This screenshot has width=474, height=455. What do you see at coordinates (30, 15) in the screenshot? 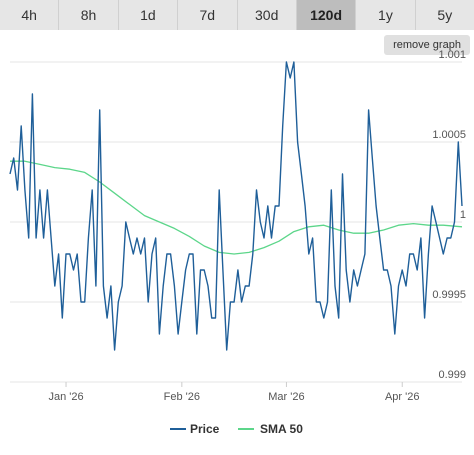
I see `tab-4h: 4h` at bounding box center [30, 15].